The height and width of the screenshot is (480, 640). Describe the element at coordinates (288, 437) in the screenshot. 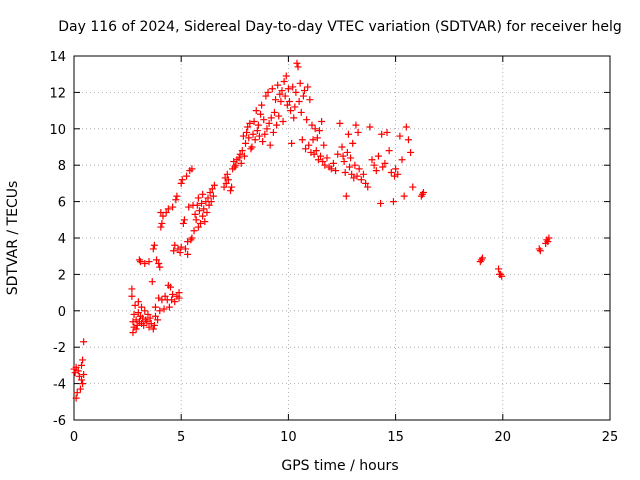

I see `x-tick-label: 10` at that location.